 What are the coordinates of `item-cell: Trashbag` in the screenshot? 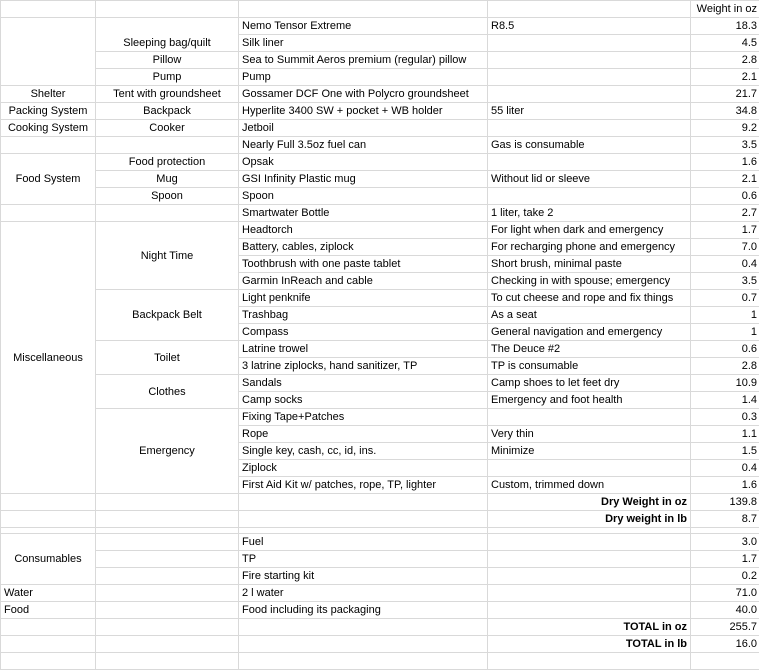 It's located at (363, 315).